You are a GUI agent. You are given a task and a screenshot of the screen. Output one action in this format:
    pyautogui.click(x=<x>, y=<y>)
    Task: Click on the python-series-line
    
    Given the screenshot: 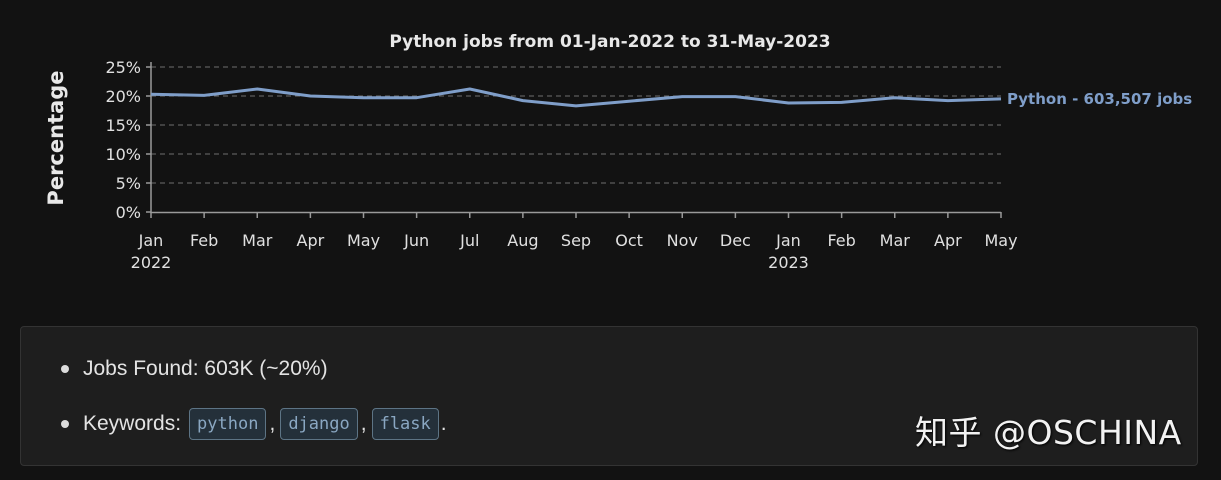 What is the action you would take?
    pyautogui.click(x=576, y=97)
    